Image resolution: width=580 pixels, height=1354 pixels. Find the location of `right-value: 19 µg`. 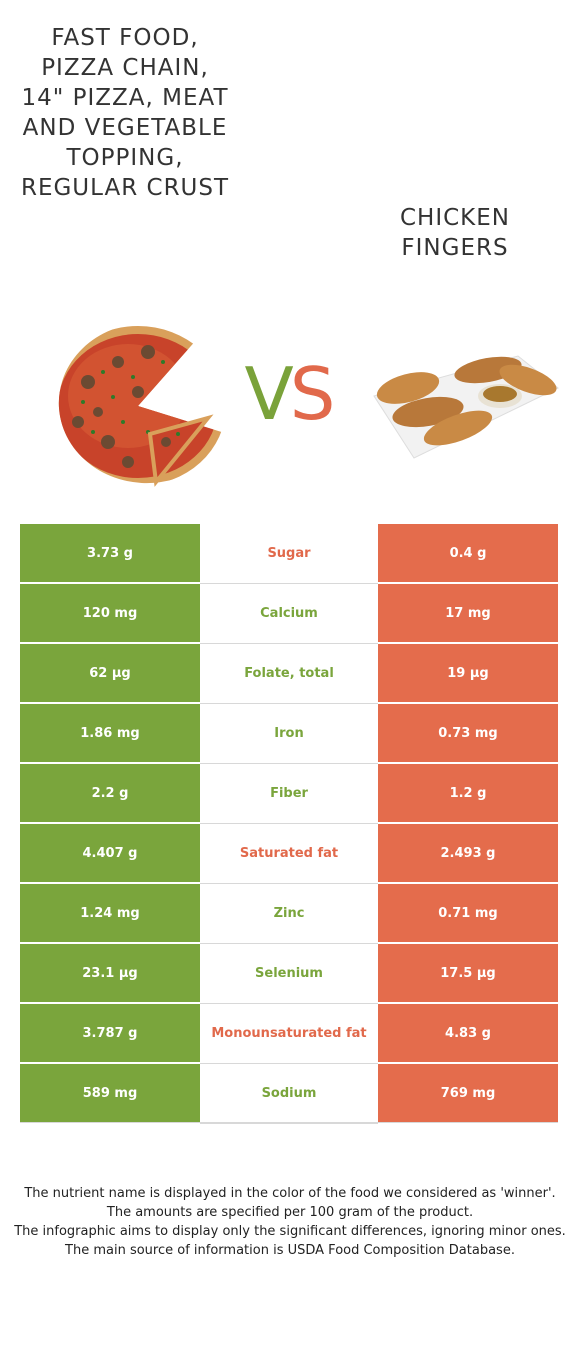

right-value: 19 µg is located at coordinates (468, 673).